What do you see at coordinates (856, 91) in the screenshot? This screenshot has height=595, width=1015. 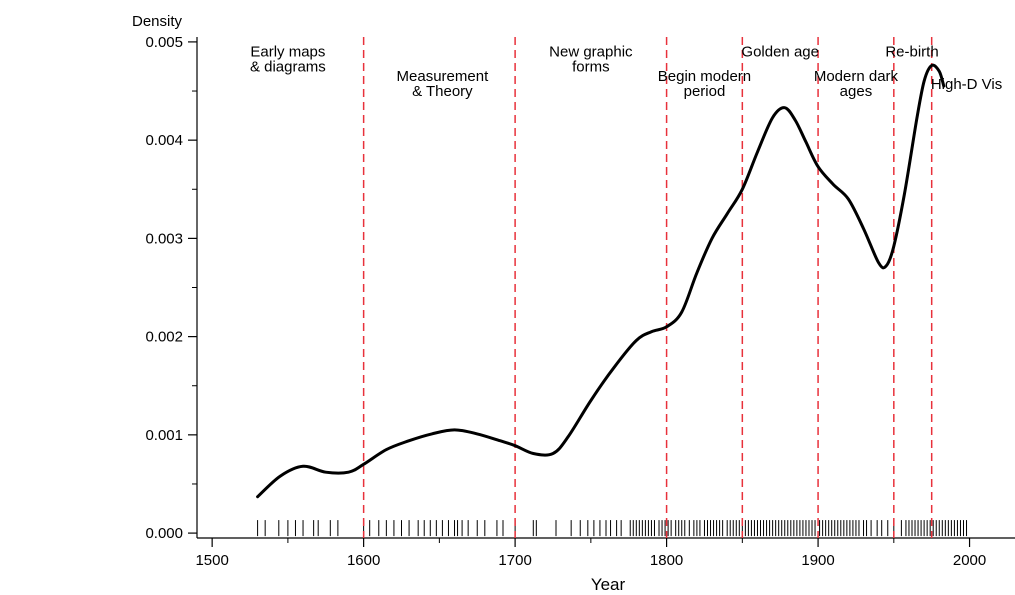 I see `era-label-line: ages` at bounding box center [856, 91].